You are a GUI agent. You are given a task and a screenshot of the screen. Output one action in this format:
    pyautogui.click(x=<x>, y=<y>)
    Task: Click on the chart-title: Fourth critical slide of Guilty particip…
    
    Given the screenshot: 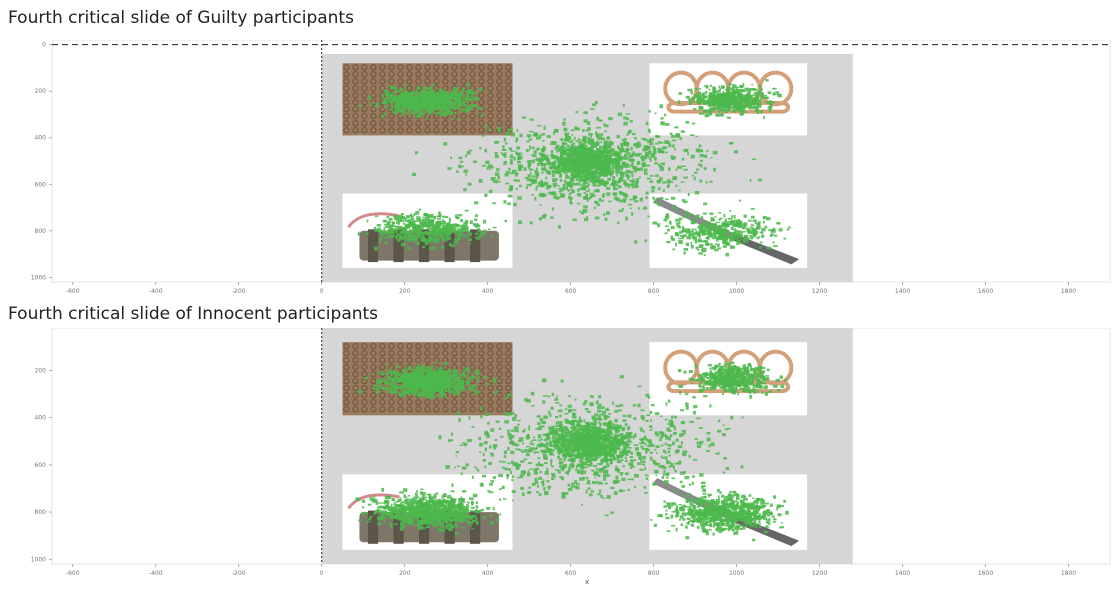 What is the action you would take?
    pyautogui.click(x=181, y=18)
    